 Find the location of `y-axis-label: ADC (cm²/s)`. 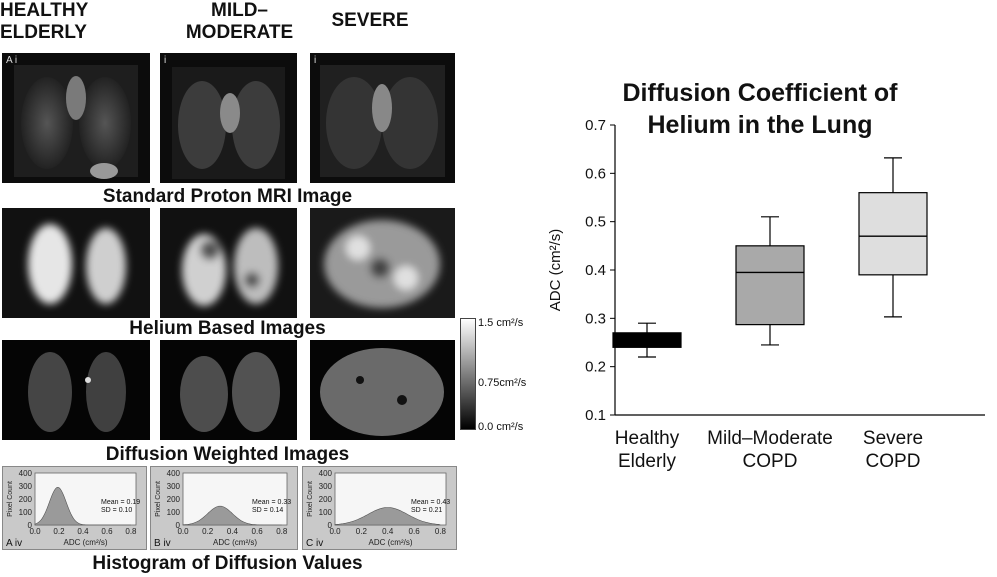

y-axis-label: ADC (cm²/s) is located at coordinates (555, 270).